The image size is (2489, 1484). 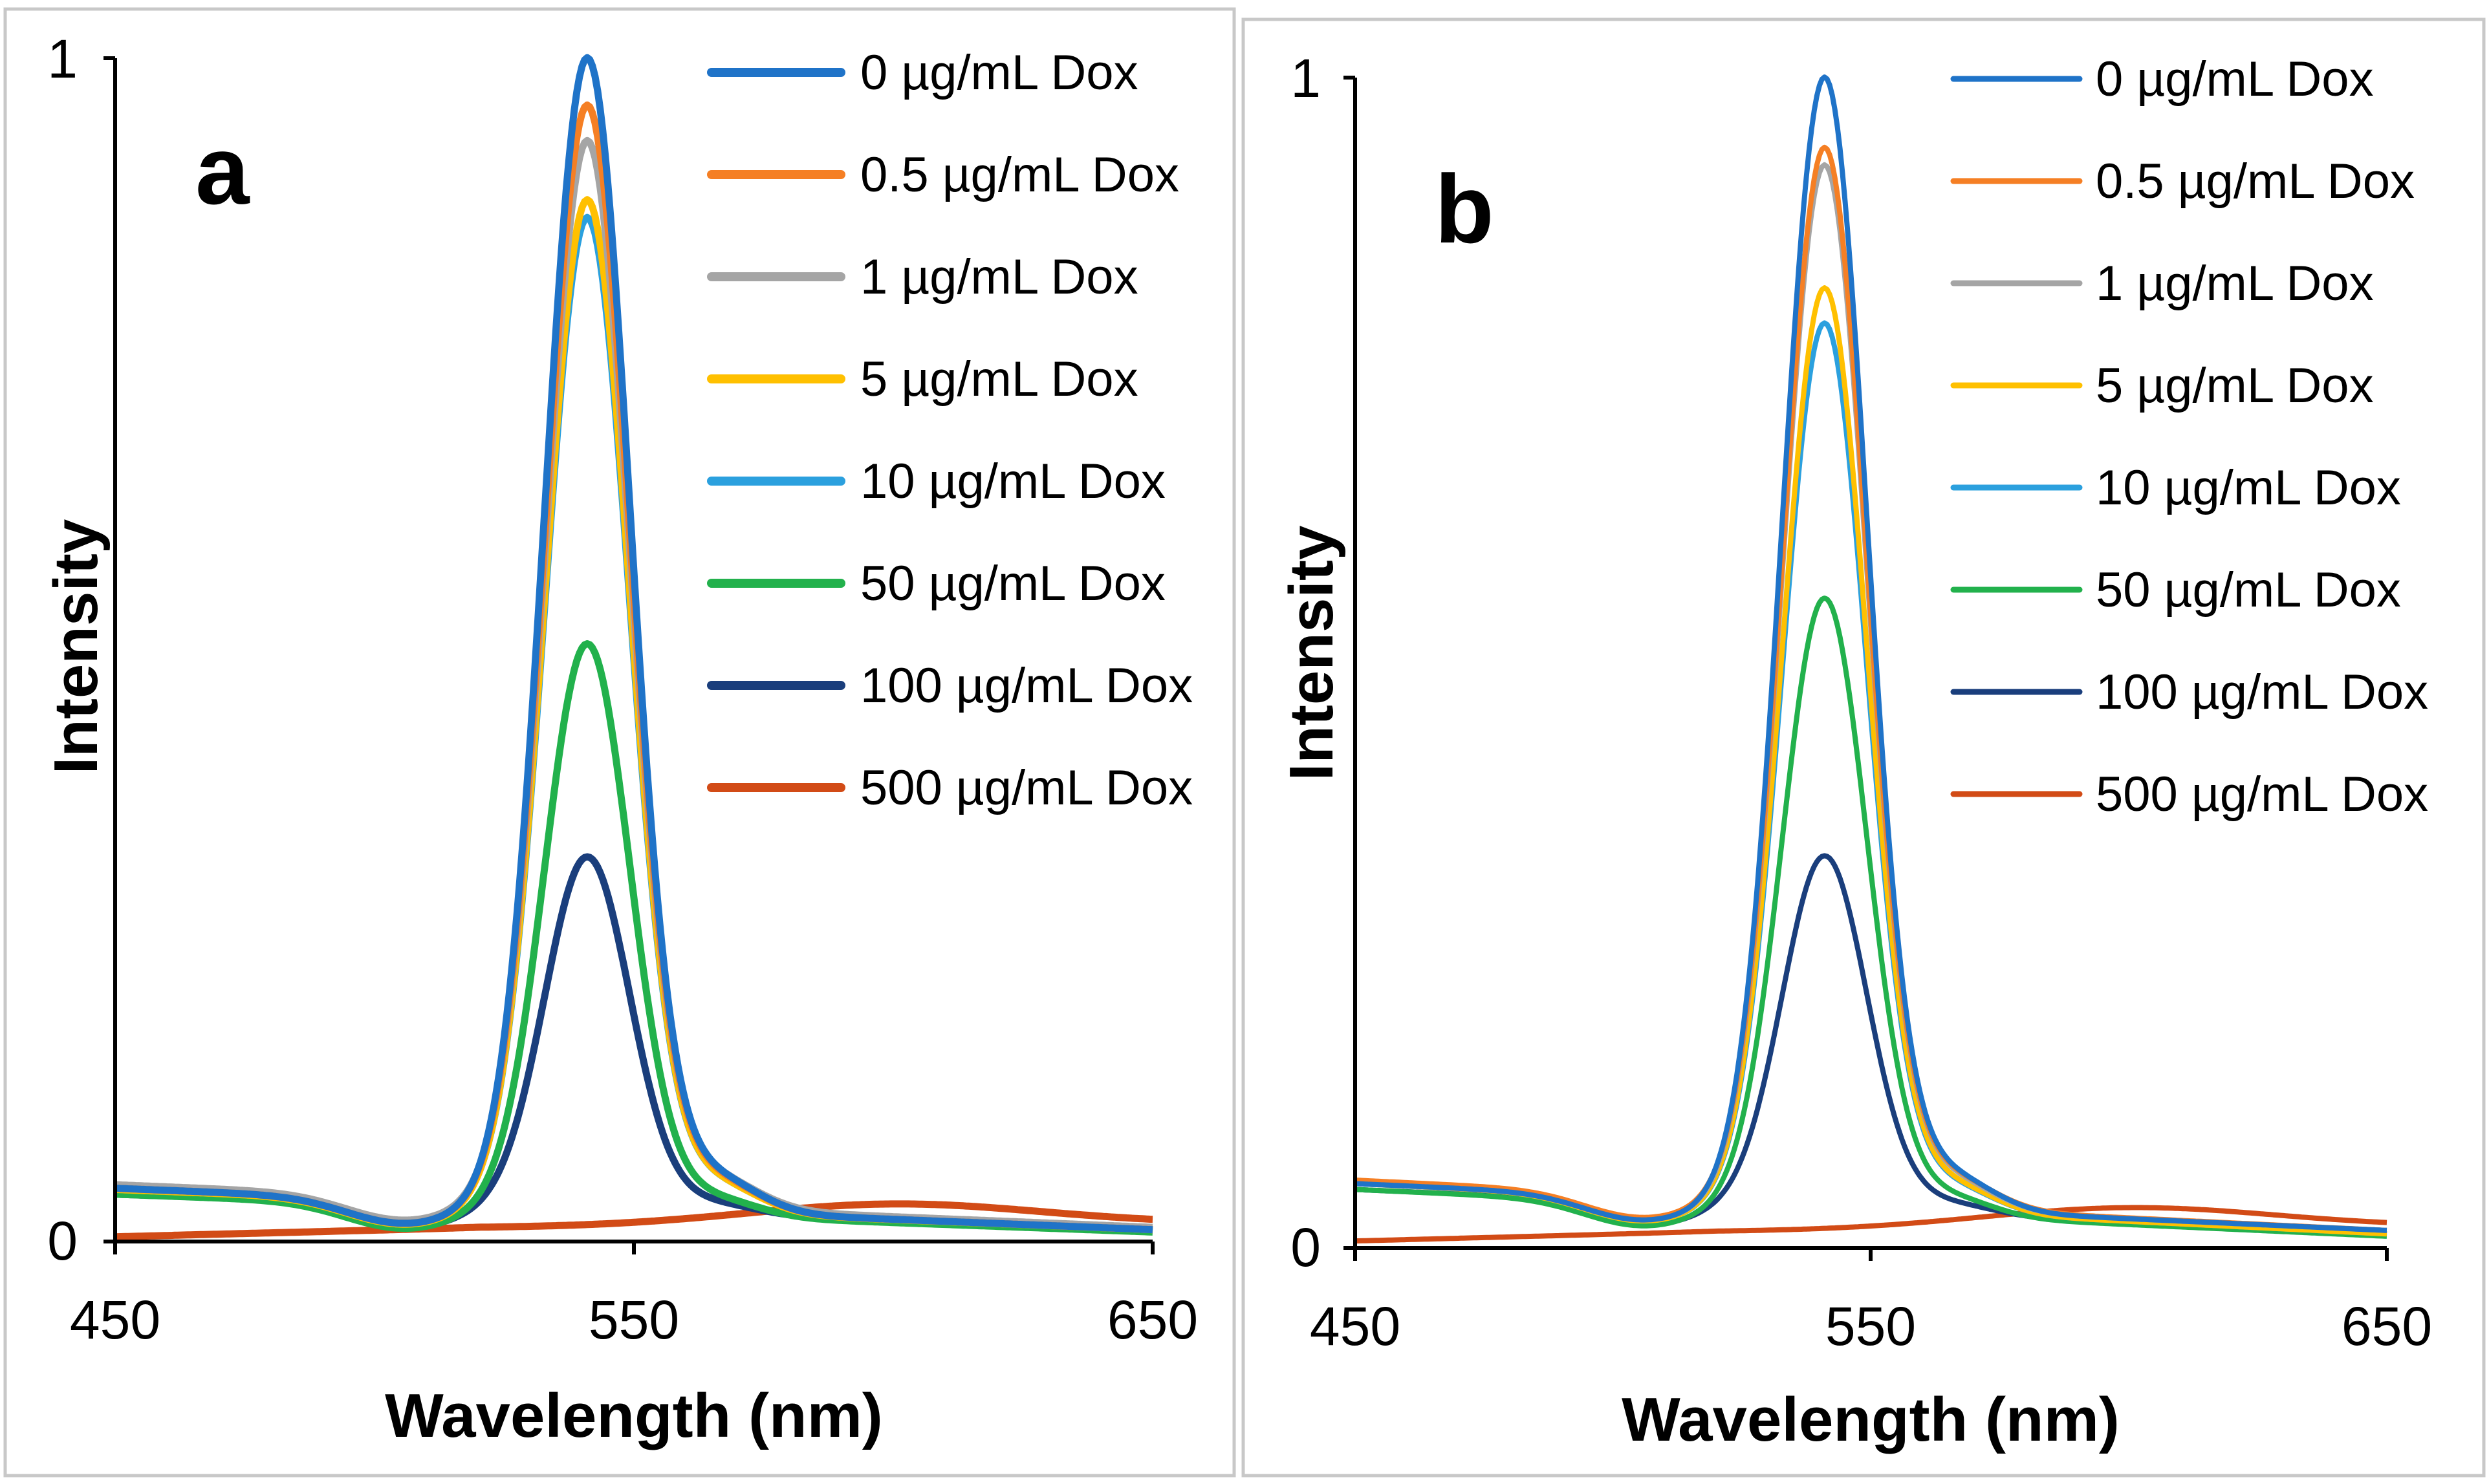 I want to click on panel-b-y-axis-title: Intensity, so click(x=1311, y=653).